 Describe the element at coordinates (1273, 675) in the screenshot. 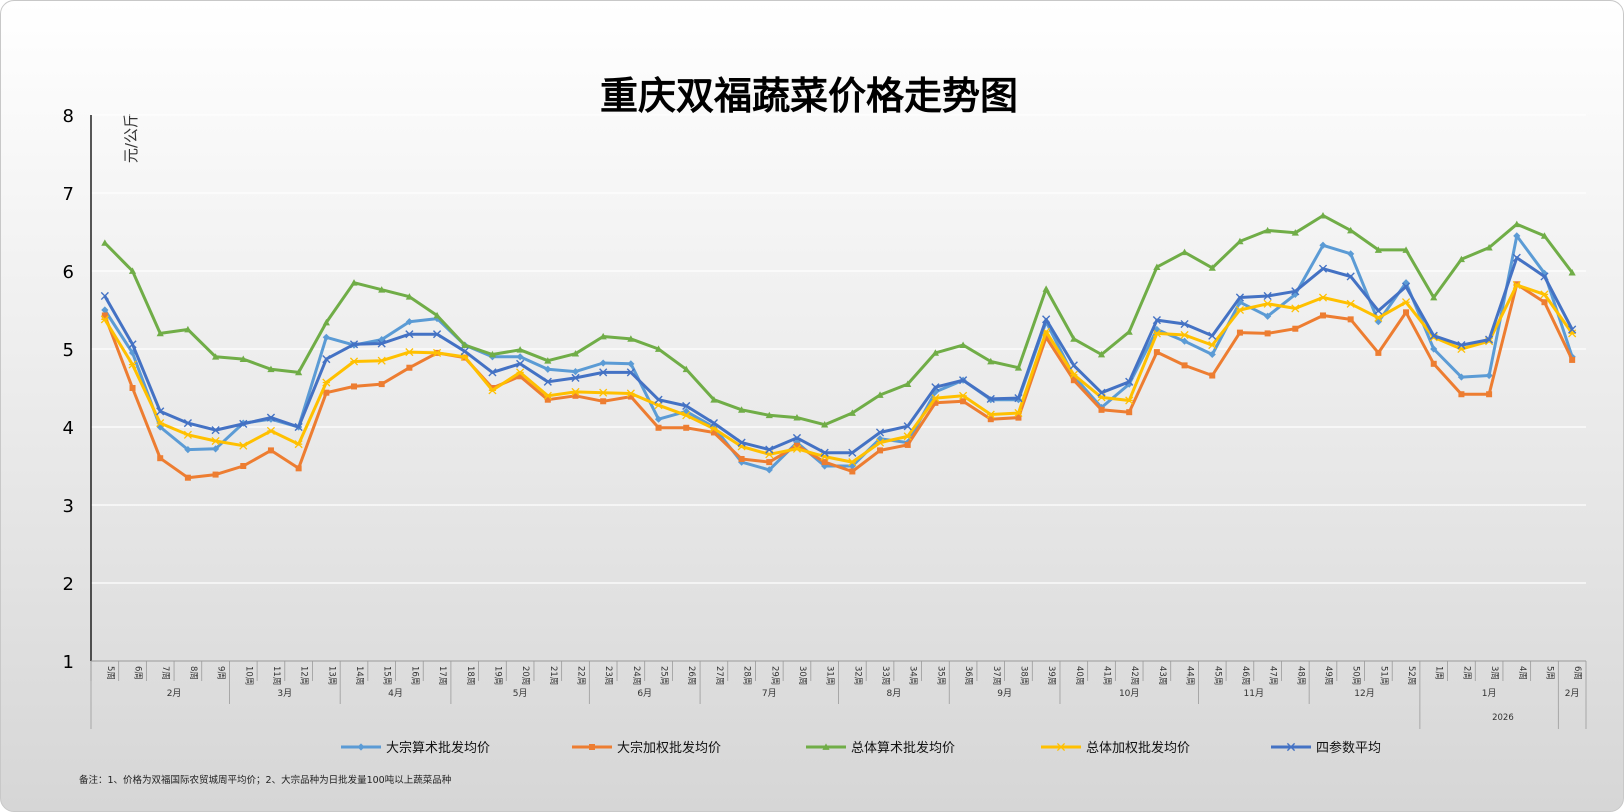

I see `x-tick-label: 47周` at that location.